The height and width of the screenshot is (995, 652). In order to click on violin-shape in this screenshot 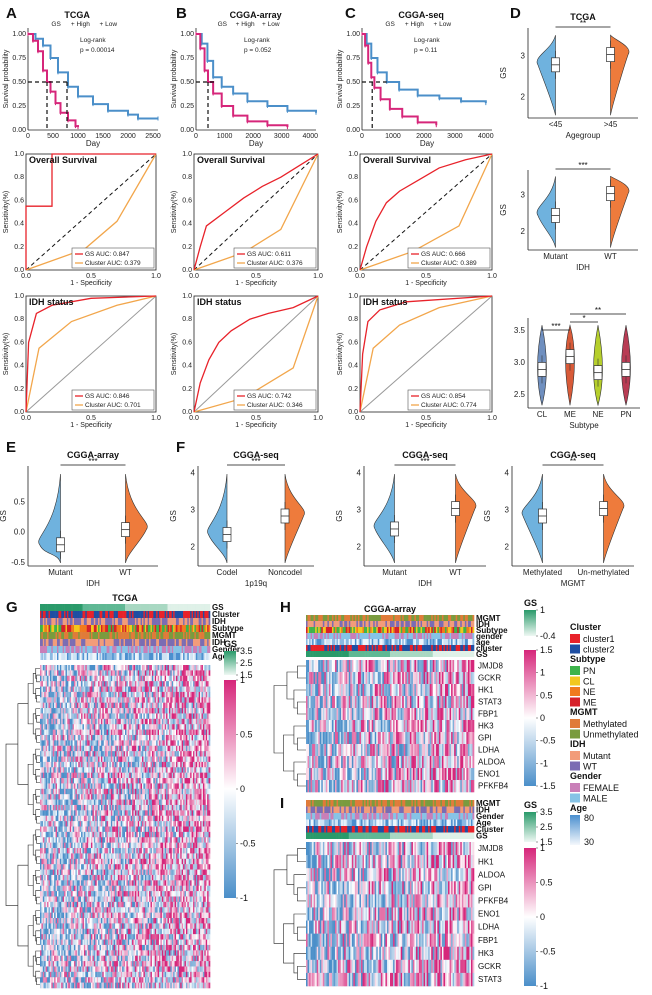, I will do `click(546, 212)`.